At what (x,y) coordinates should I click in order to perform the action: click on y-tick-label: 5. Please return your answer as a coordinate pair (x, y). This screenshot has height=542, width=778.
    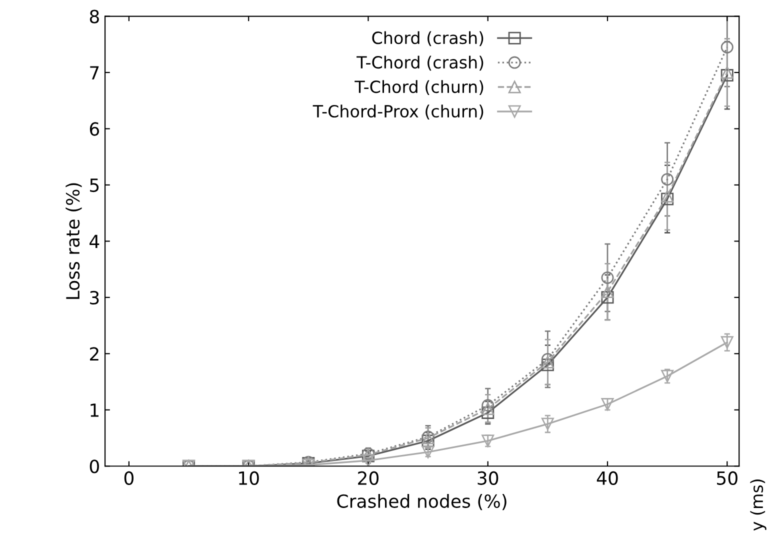
    Looking at the image, I should click on (94, 185).